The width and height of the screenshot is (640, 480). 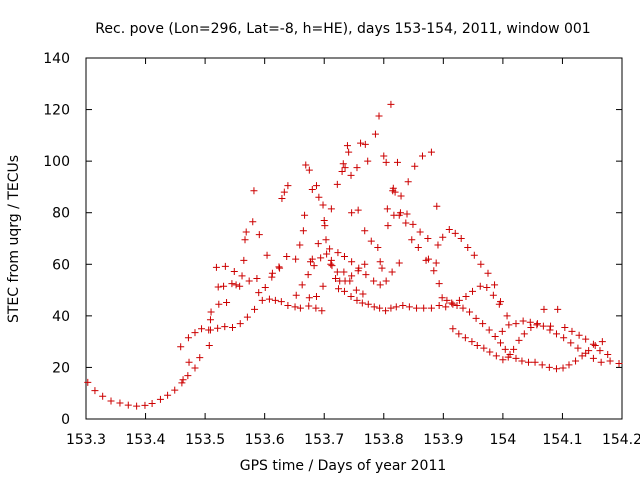 I want to click on y-tick-label: 0, so click(x=65, y=420).